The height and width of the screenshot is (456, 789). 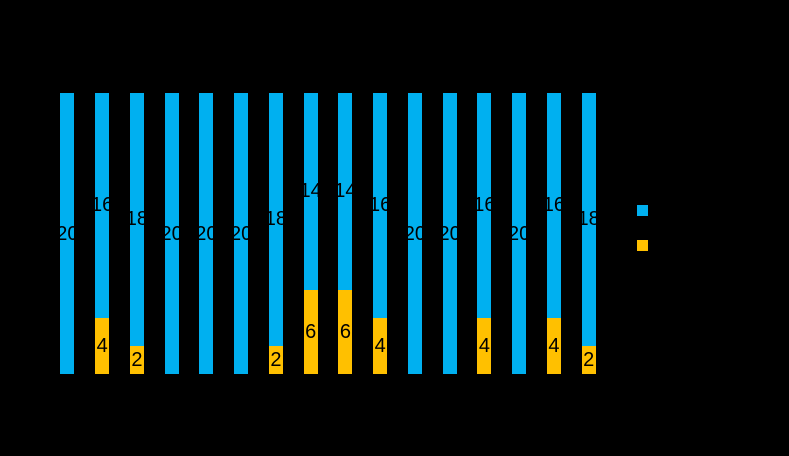 I want to click on legend-swatch-blue, so click(x=642, y=210).